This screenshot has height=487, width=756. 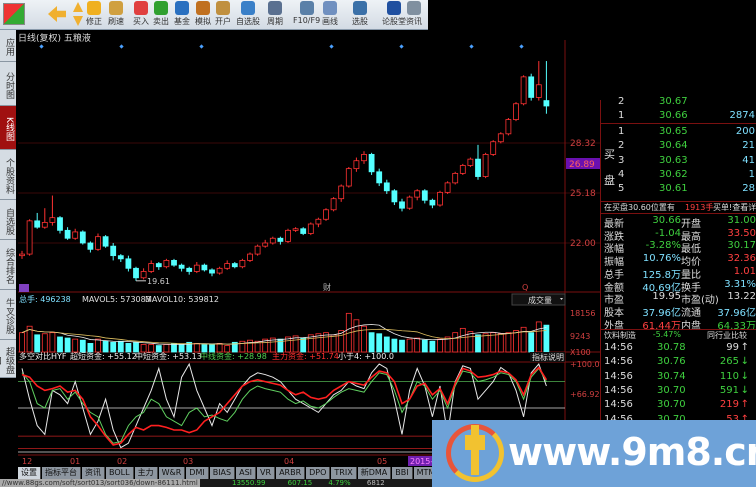 I want to click on chevron-down-icon, so click(x=561, y=299).